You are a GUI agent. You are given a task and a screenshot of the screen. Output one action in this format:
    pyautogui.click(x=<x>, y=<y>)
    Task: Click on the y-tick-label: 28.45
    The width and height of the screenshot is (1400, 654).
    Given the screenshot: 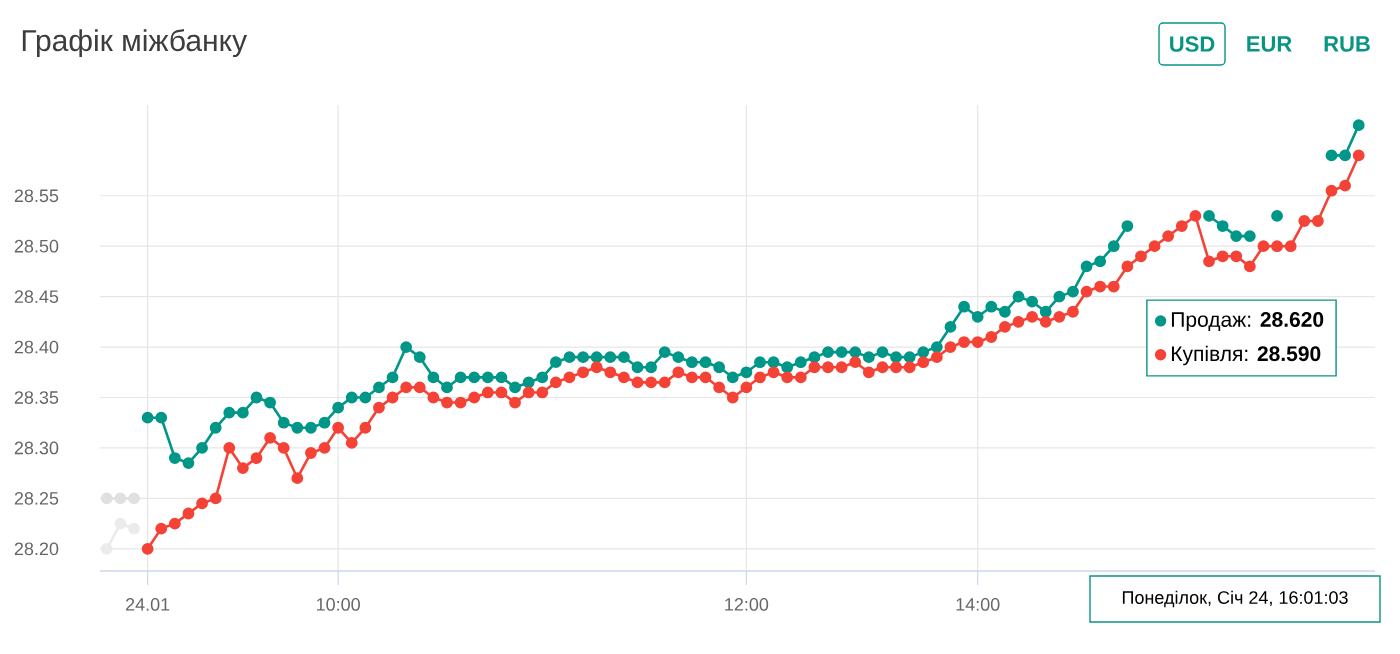 What is the action you would take?
    pyautogui.click(x=36, y=297)
    